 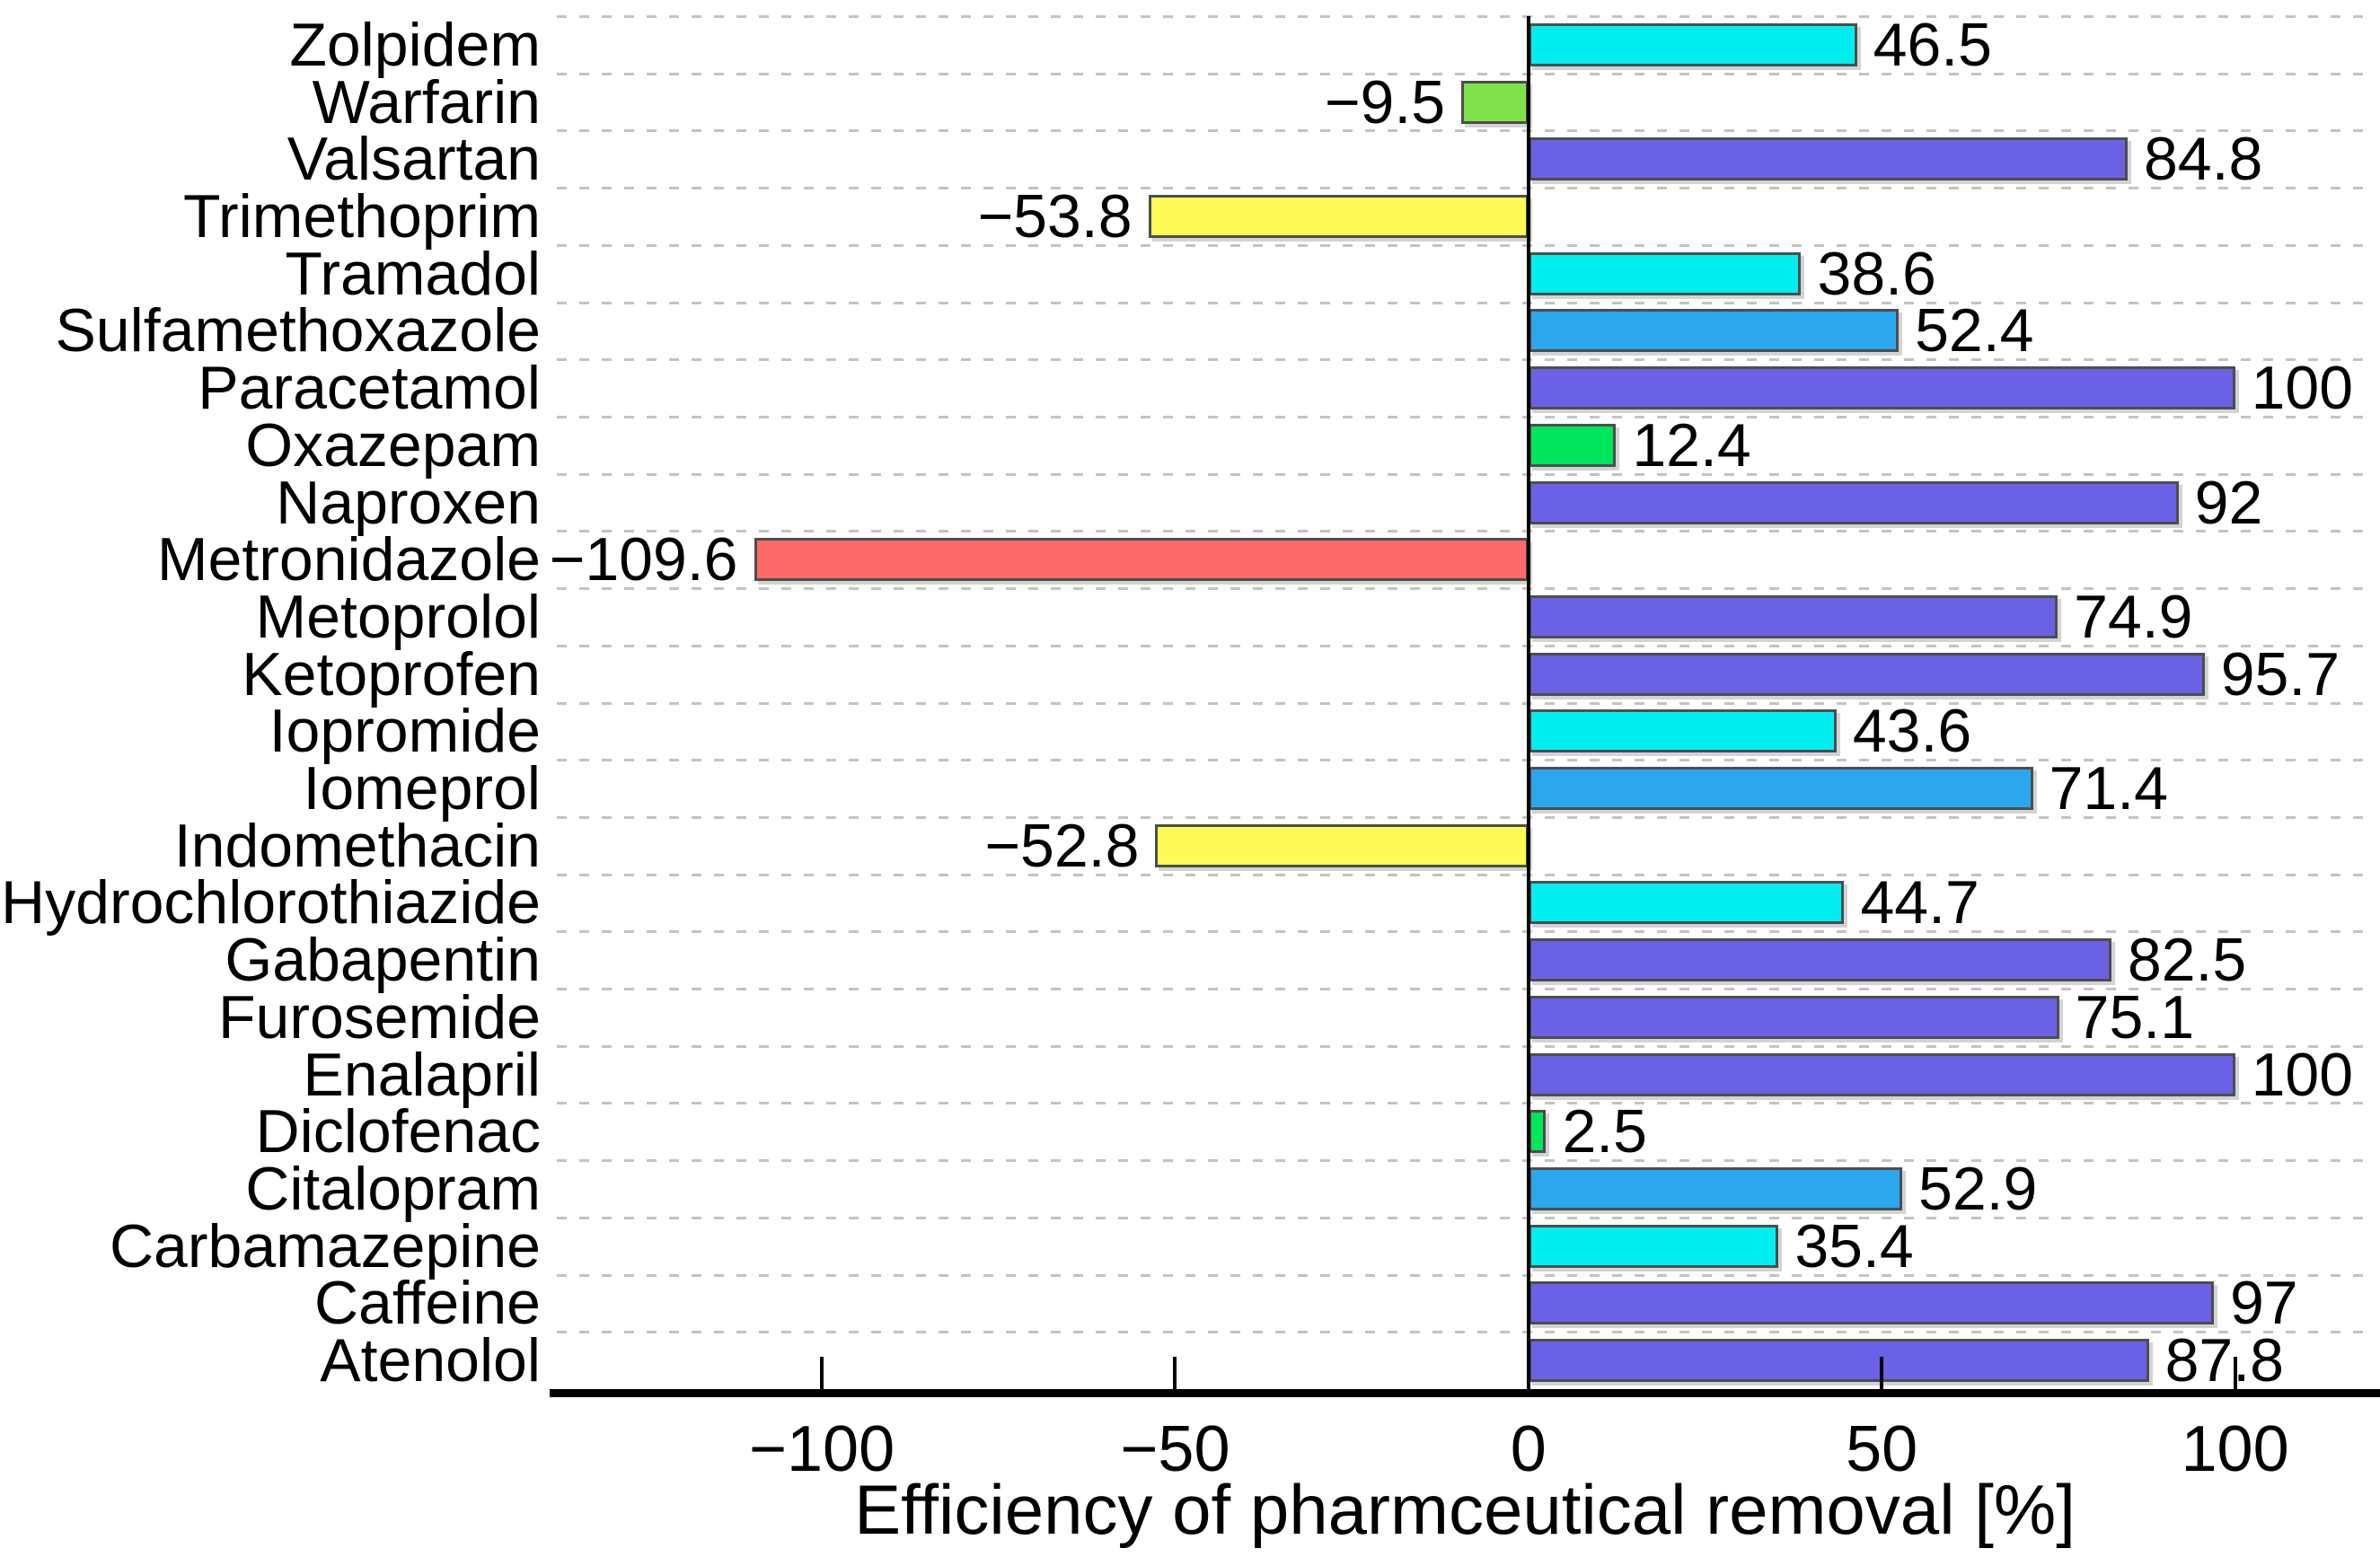 I want to click on category-label: Furosemide, so click(x=379, y=1016).